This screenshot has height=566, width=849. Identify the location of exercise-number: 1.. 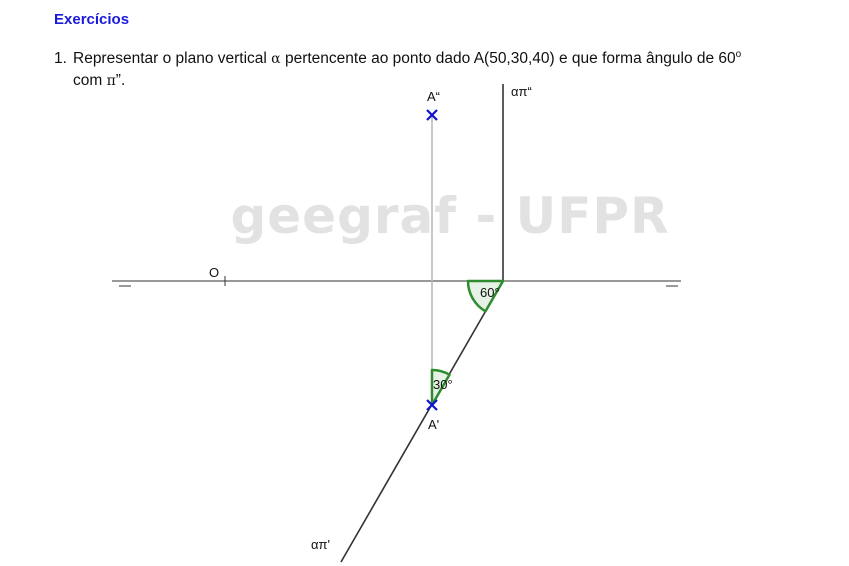
(60, 59).